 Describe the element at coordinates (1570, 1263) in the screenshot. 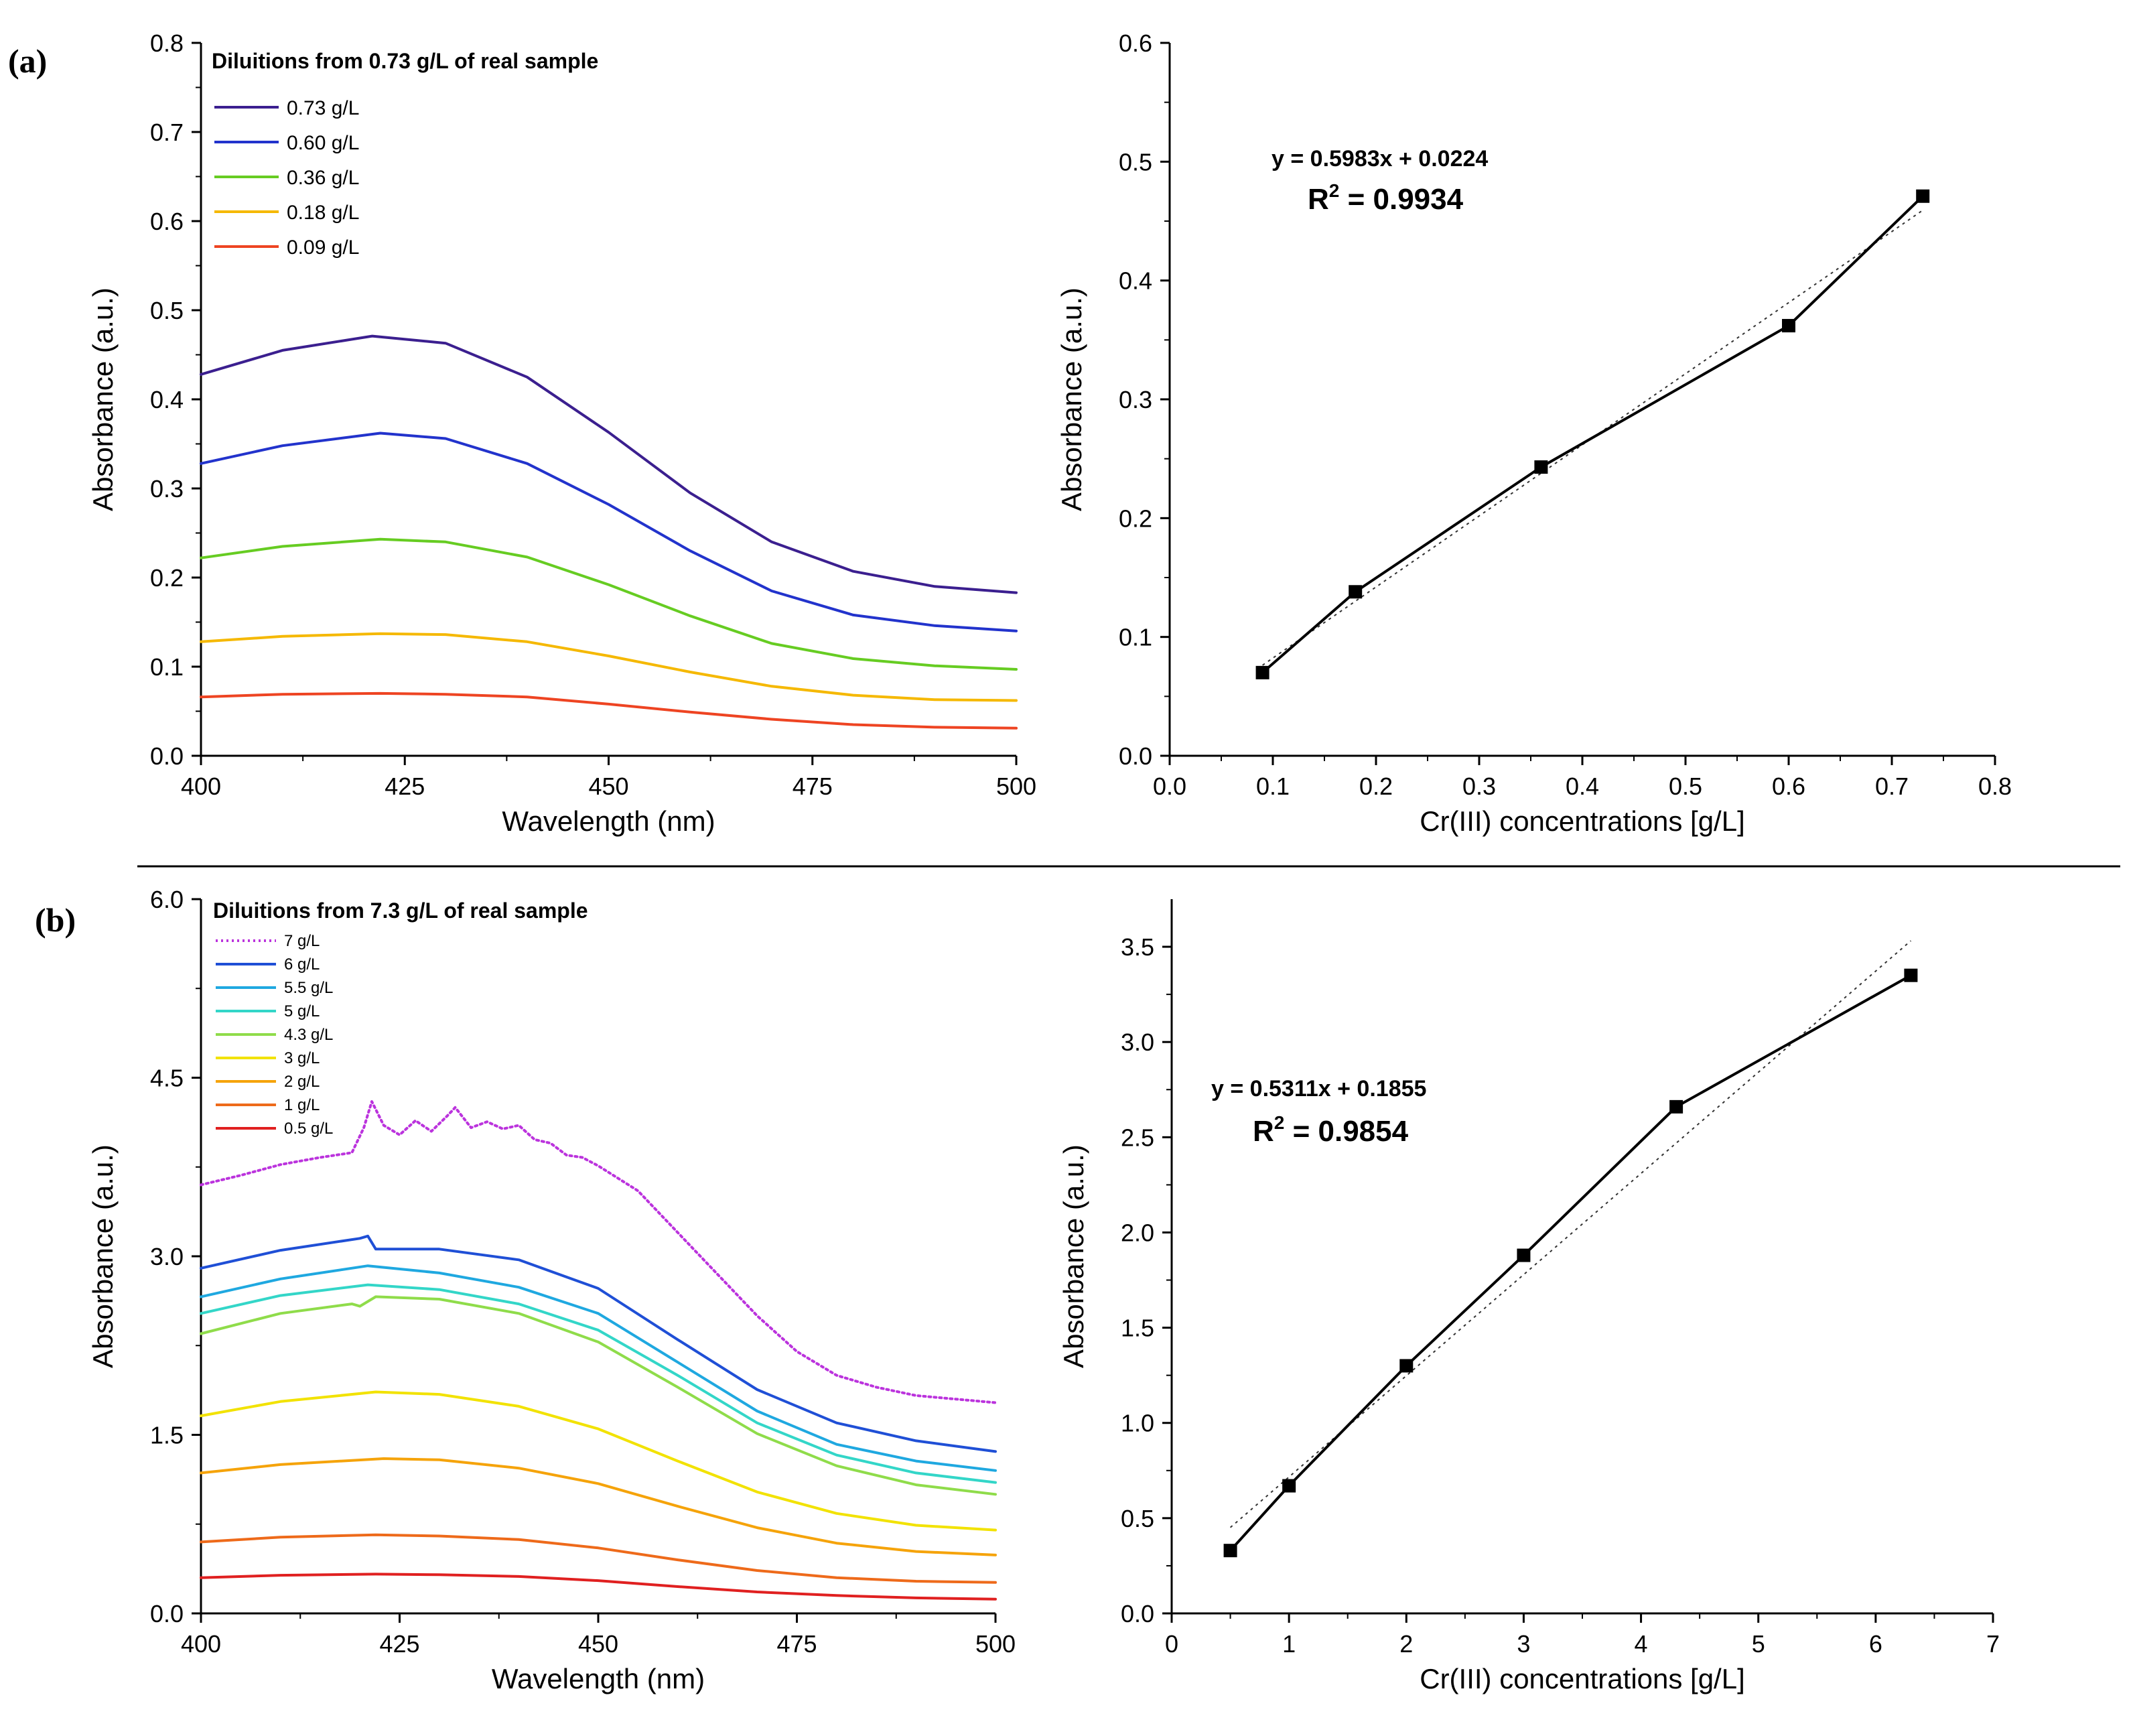

I see `data-line` at that location.